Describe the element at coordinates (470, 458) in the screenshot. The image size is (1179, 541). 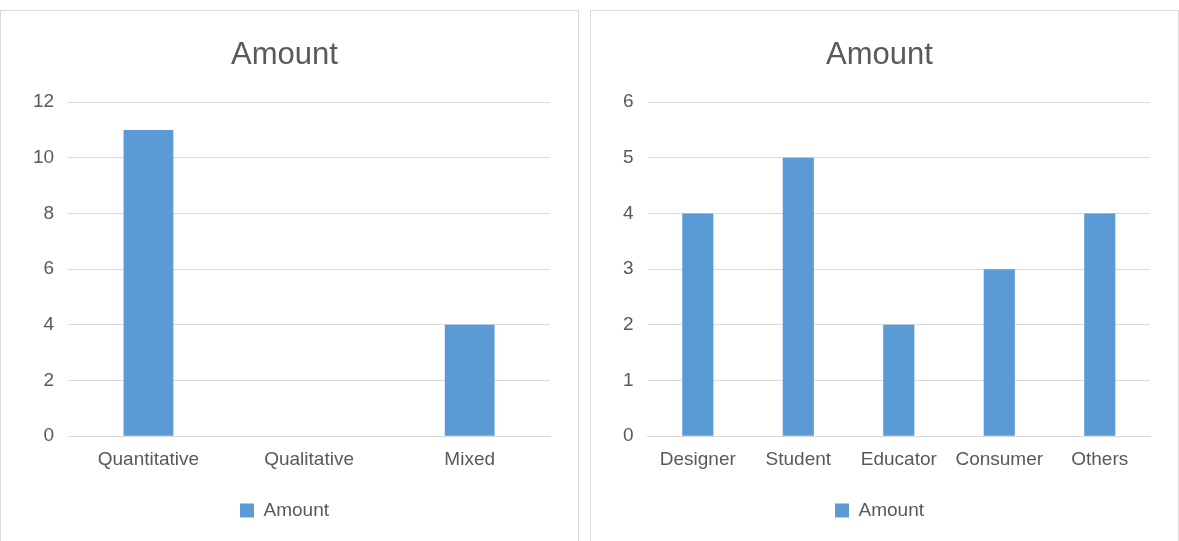
I see `x-tick-label: Mixed` at that location.